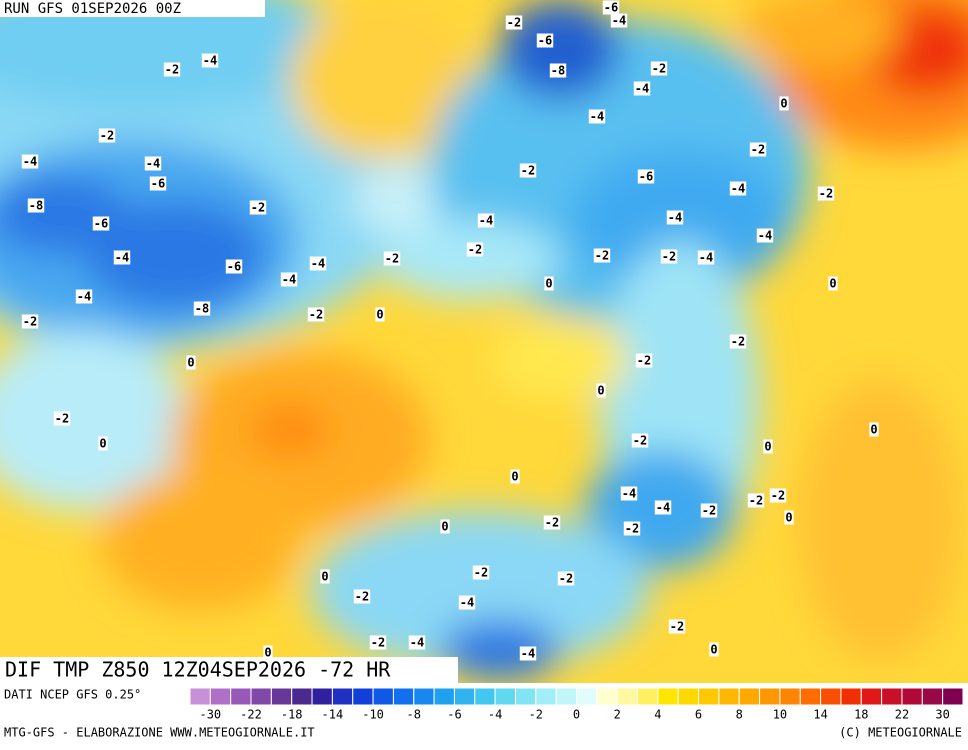 The width and height of the screenshot is (968, 750). I want to click on header-box, so click(132, 8).